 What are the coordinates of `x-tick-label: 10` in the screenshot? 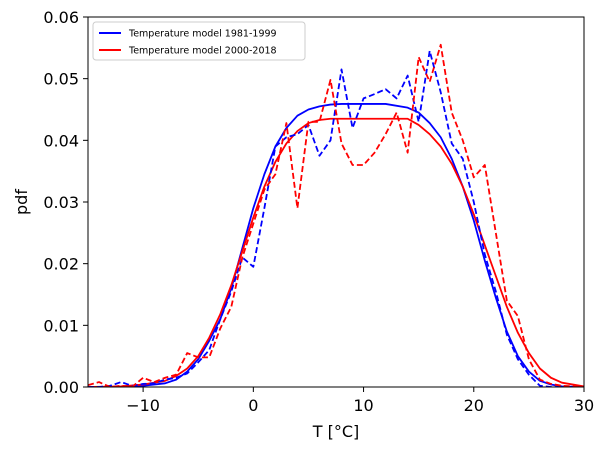 It's located at (363, 405).